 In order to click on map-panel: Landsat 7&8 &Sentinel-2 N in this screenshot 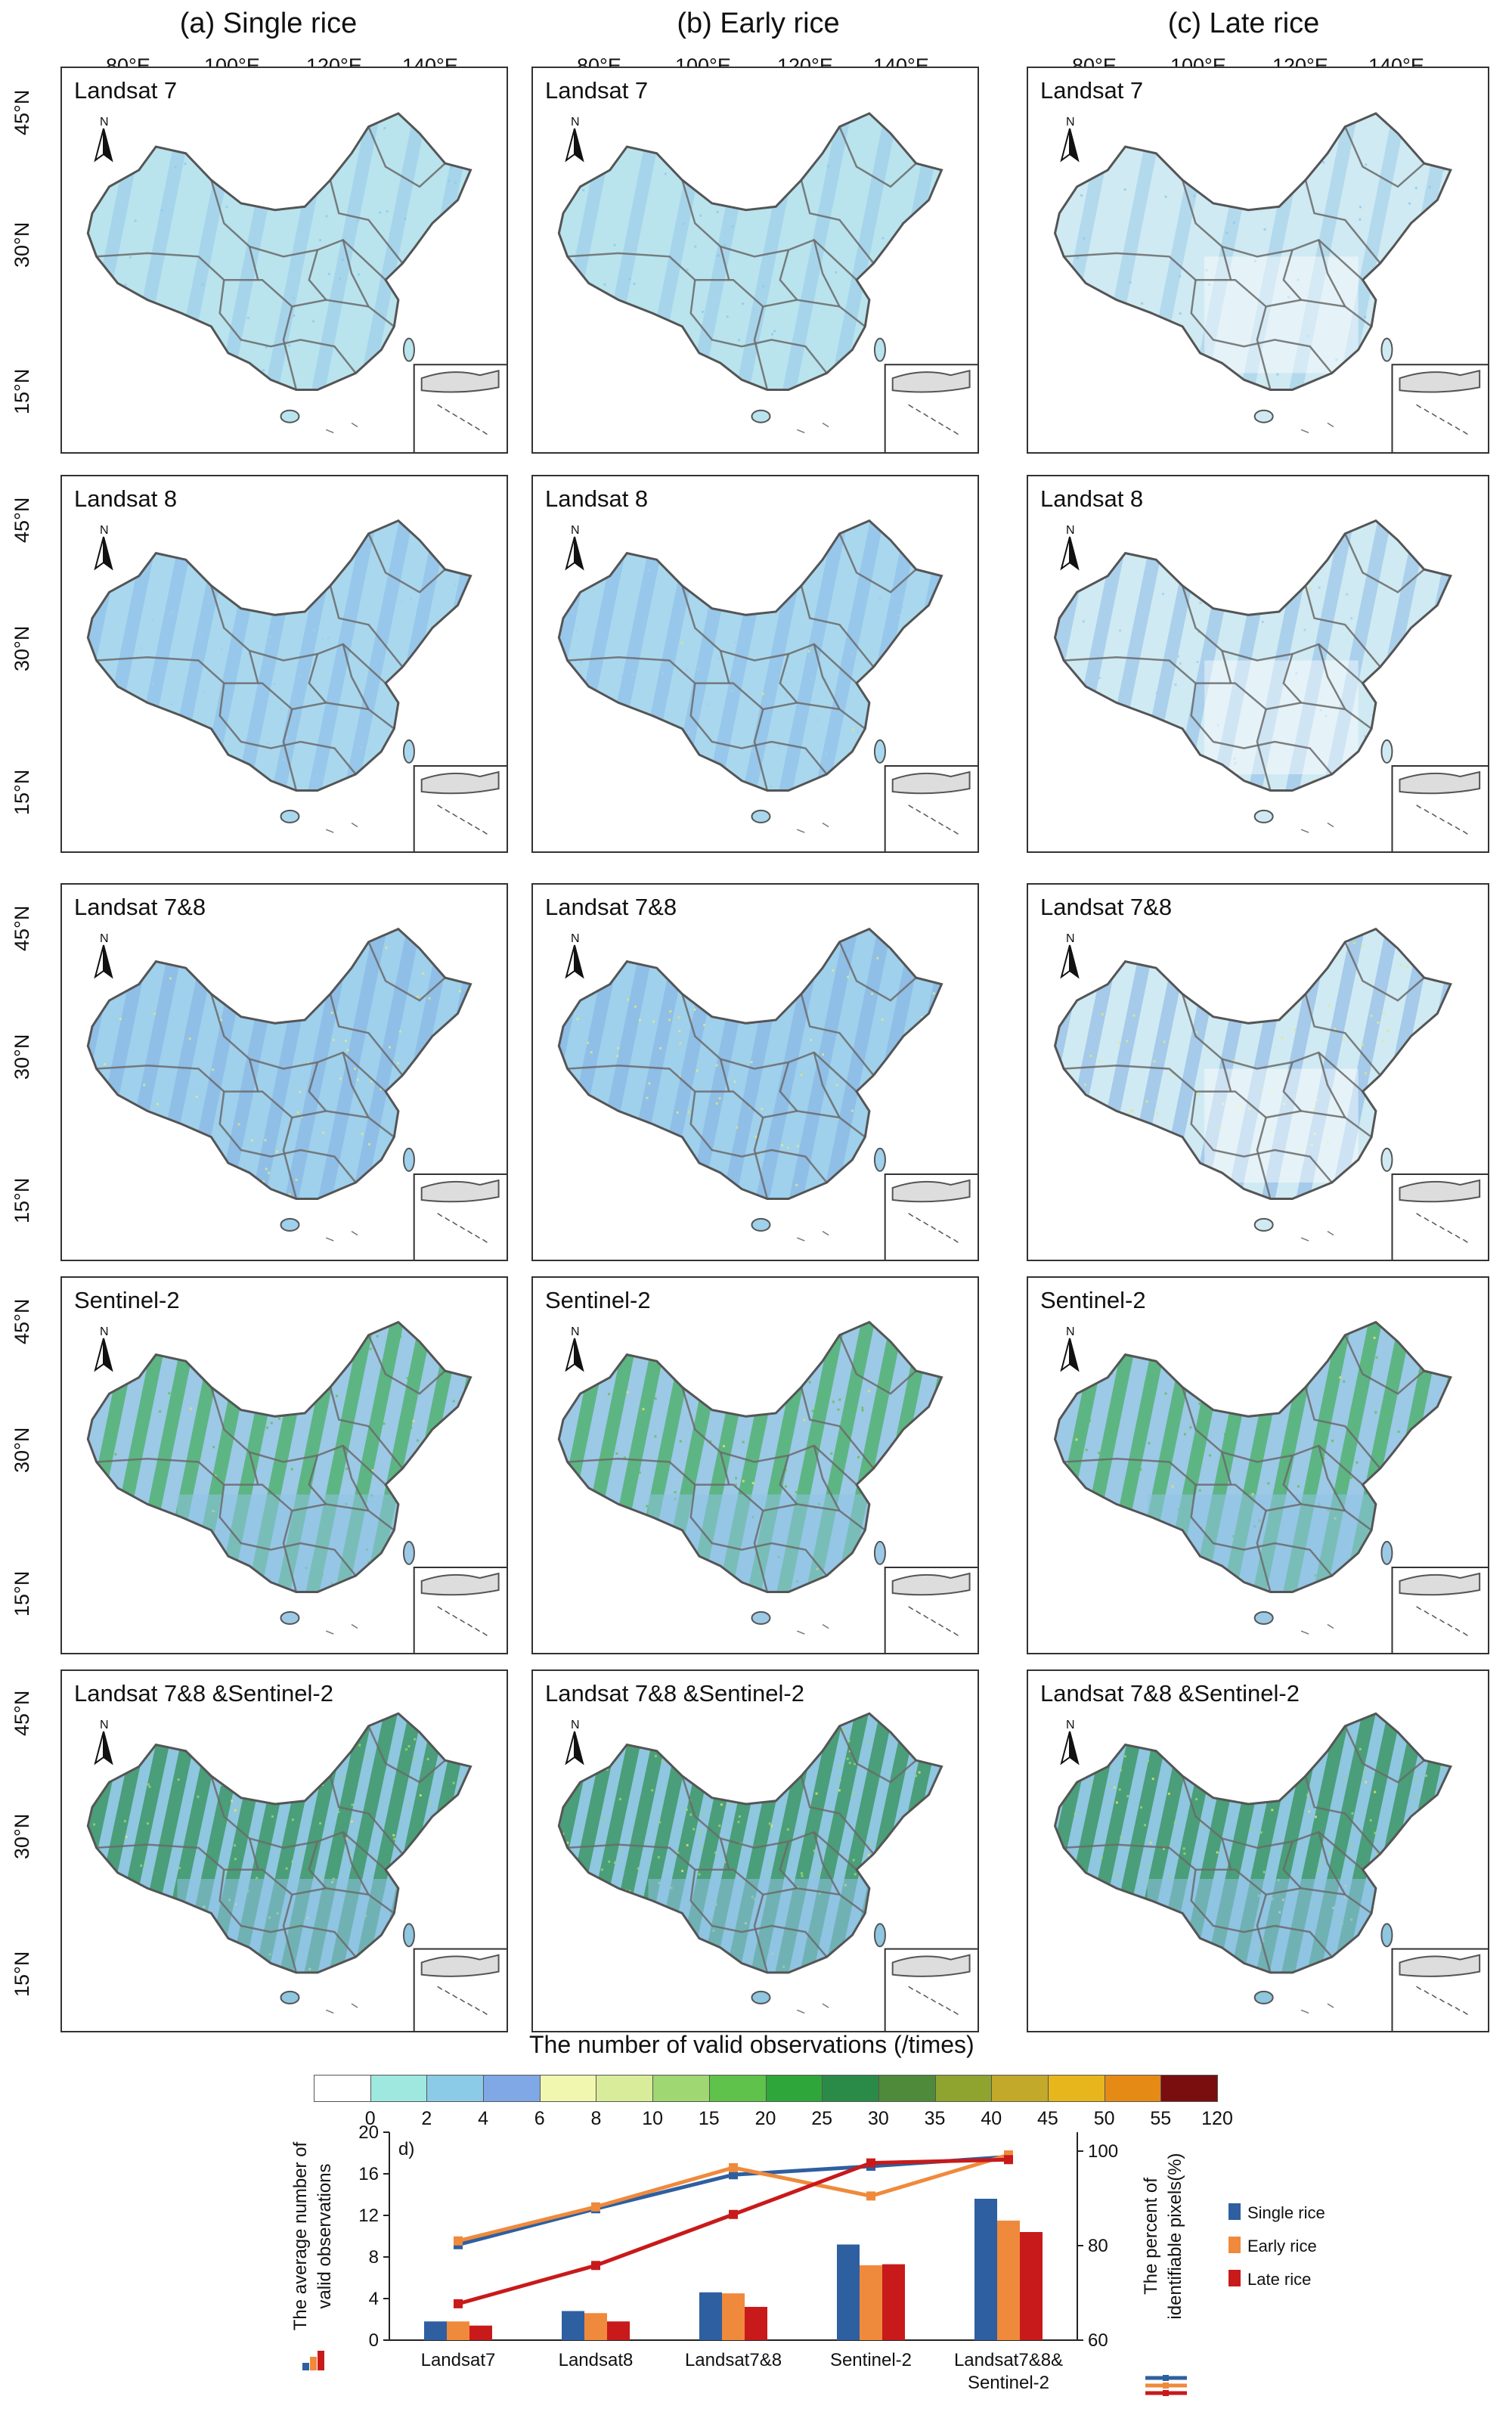, I will do `click(755, 1850)`.